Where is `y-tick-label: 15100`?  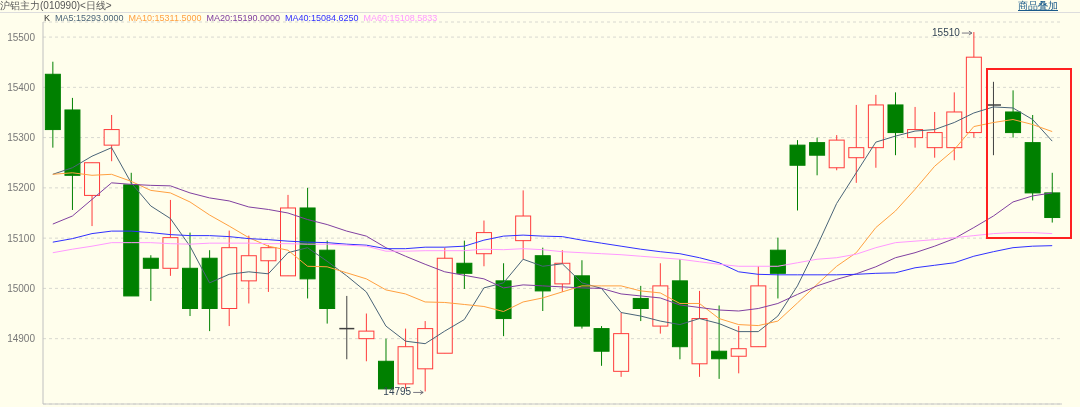
y-tick-label: 15100 is located at coordinates (21, 238).